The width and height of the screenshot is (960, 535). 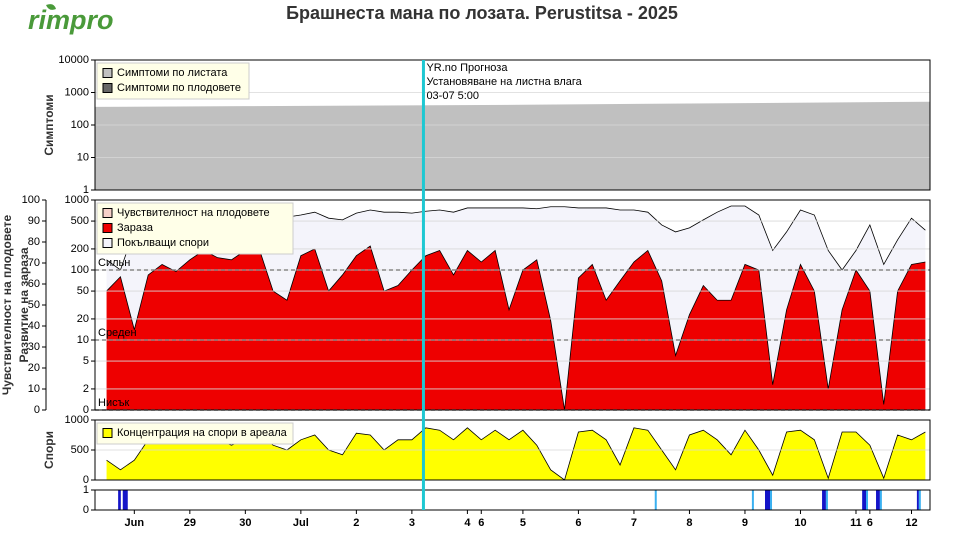 What do you see at coordinates (34, 347) in the screenshot?
I see `y2-tick-label: 30` at bounding box center [34, 347].